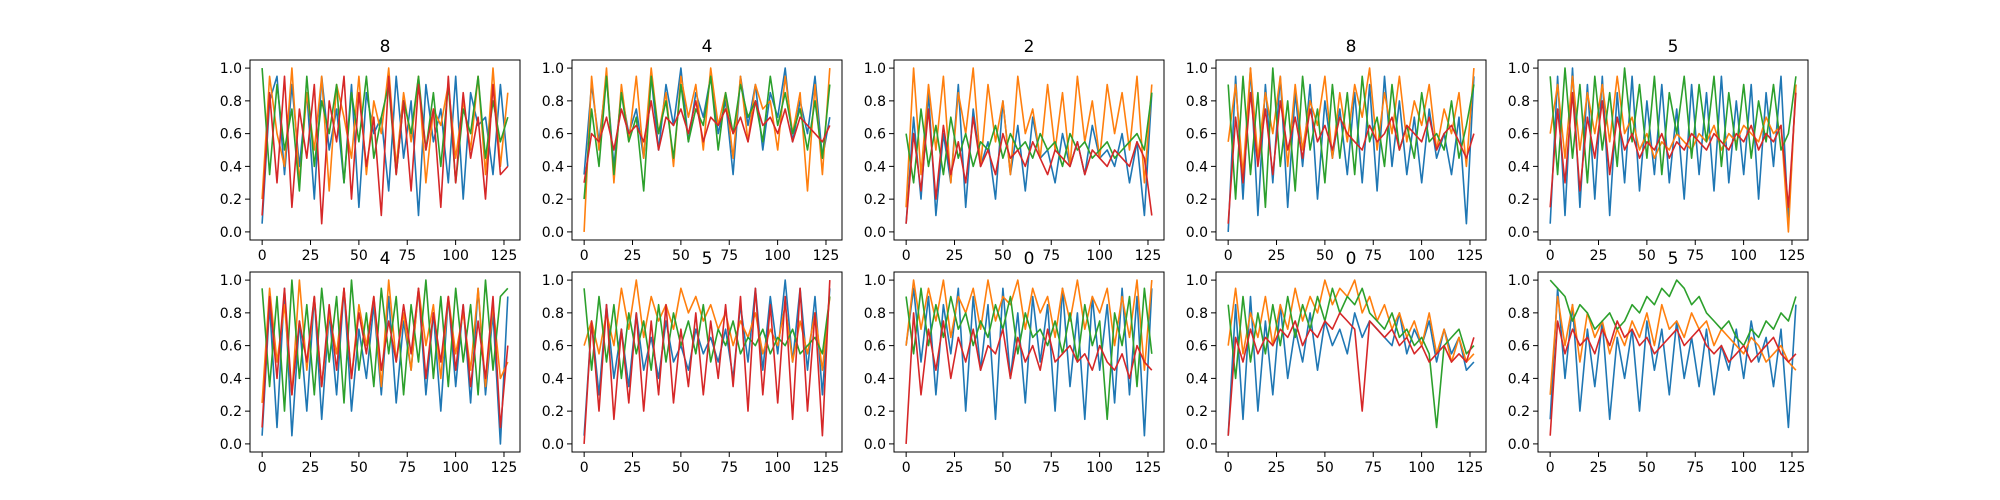  I want to click on subplot-title: 5, so click(1673, 259).